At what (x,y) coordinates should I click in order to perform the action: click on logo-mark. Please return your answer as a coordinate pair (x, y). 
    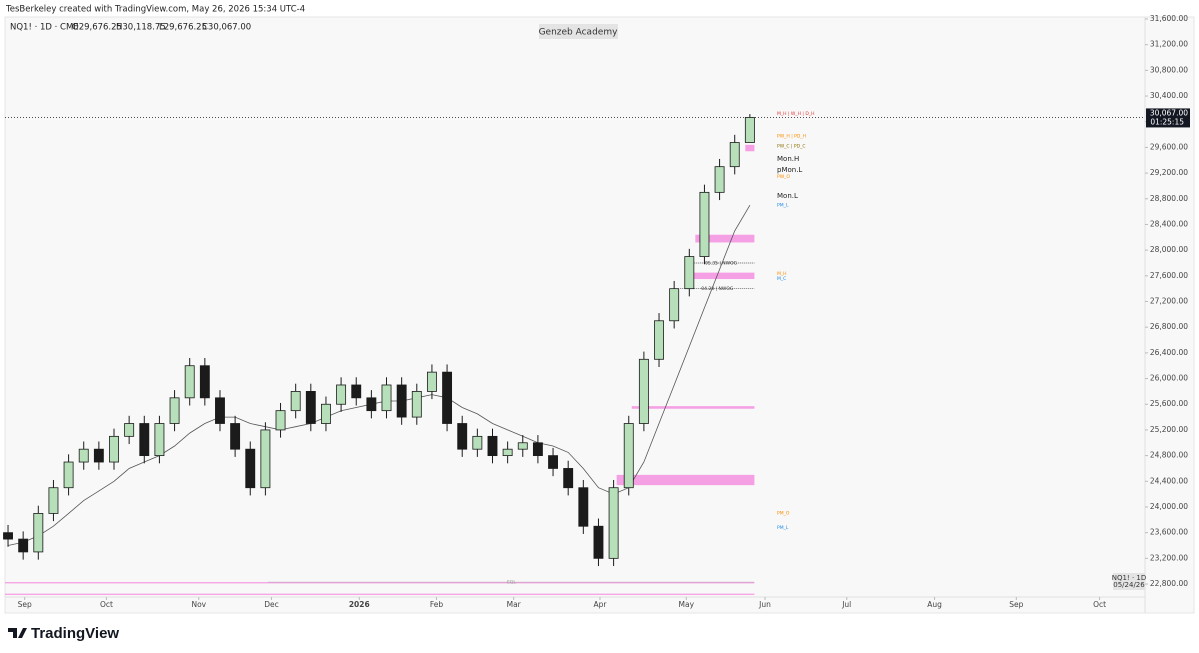
    Looking at the image, I should click on (17, 633).